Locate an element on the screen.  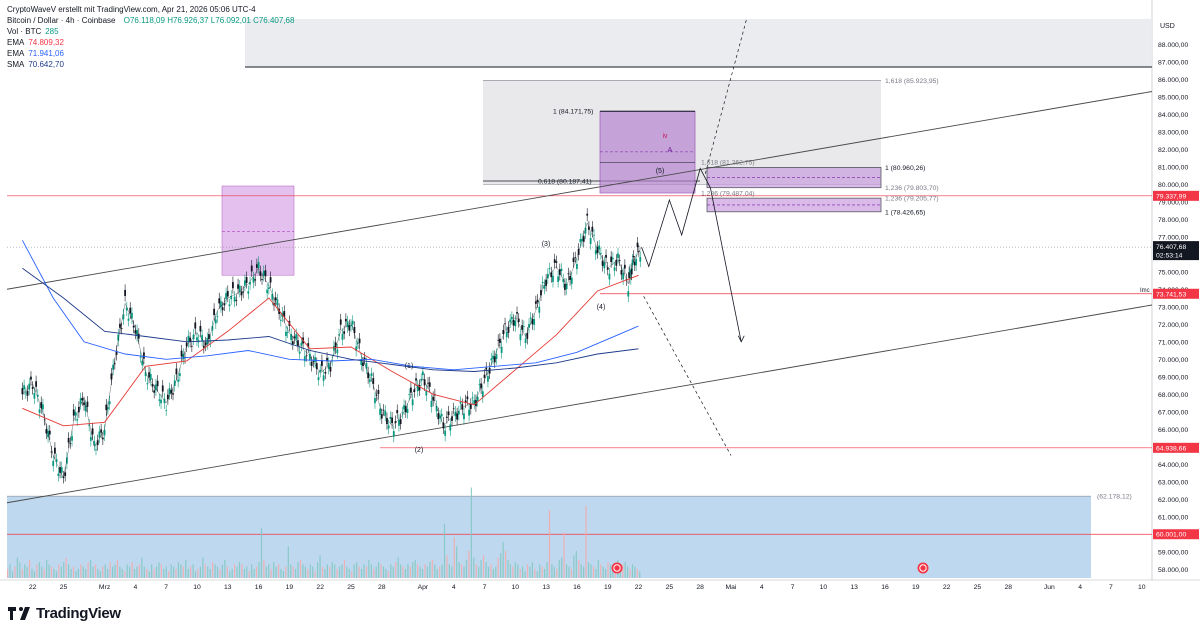
x-tick-label: Jun is located at coordinates (1049, 587).